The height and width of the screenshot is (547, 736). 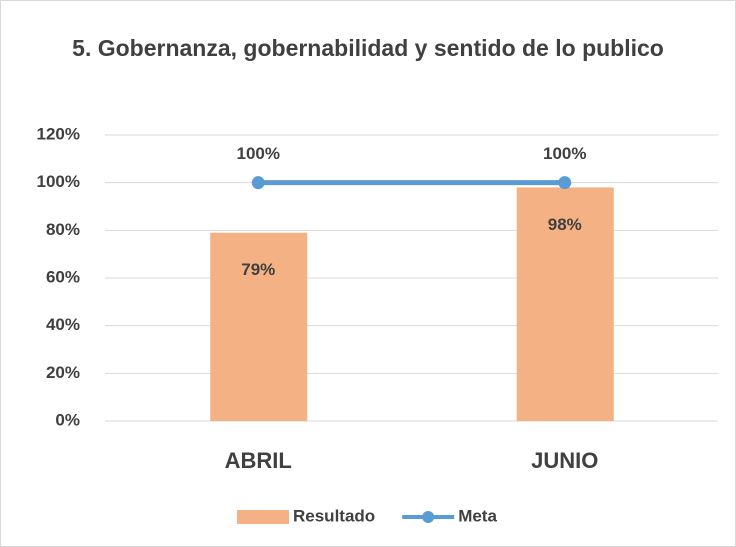 I want to click on data-label: 79%, so click(x=258, y=269).